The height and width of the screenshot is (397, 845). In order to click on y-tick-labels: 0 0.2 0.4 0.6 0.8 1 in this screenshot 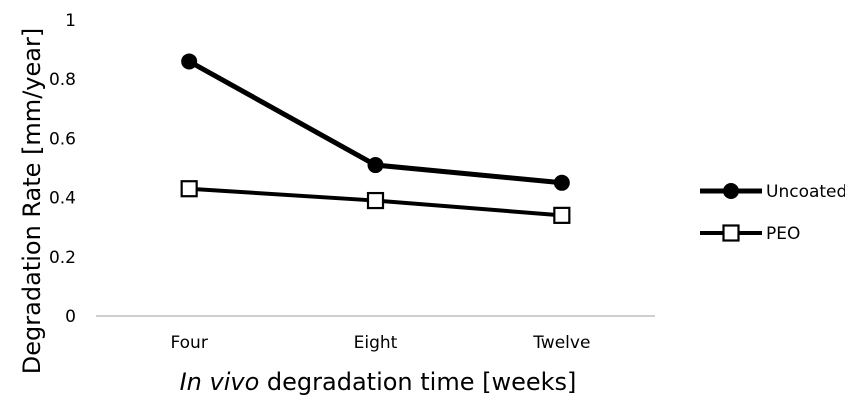, I will do `click(62, 169)`.